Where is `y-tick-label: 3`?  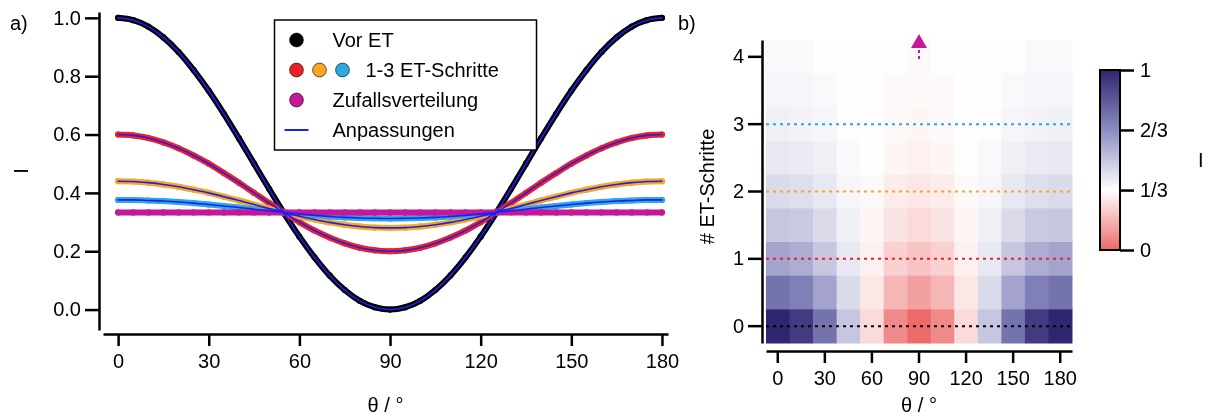 y-tick-label: 3 is located at coordinates (738, 123).